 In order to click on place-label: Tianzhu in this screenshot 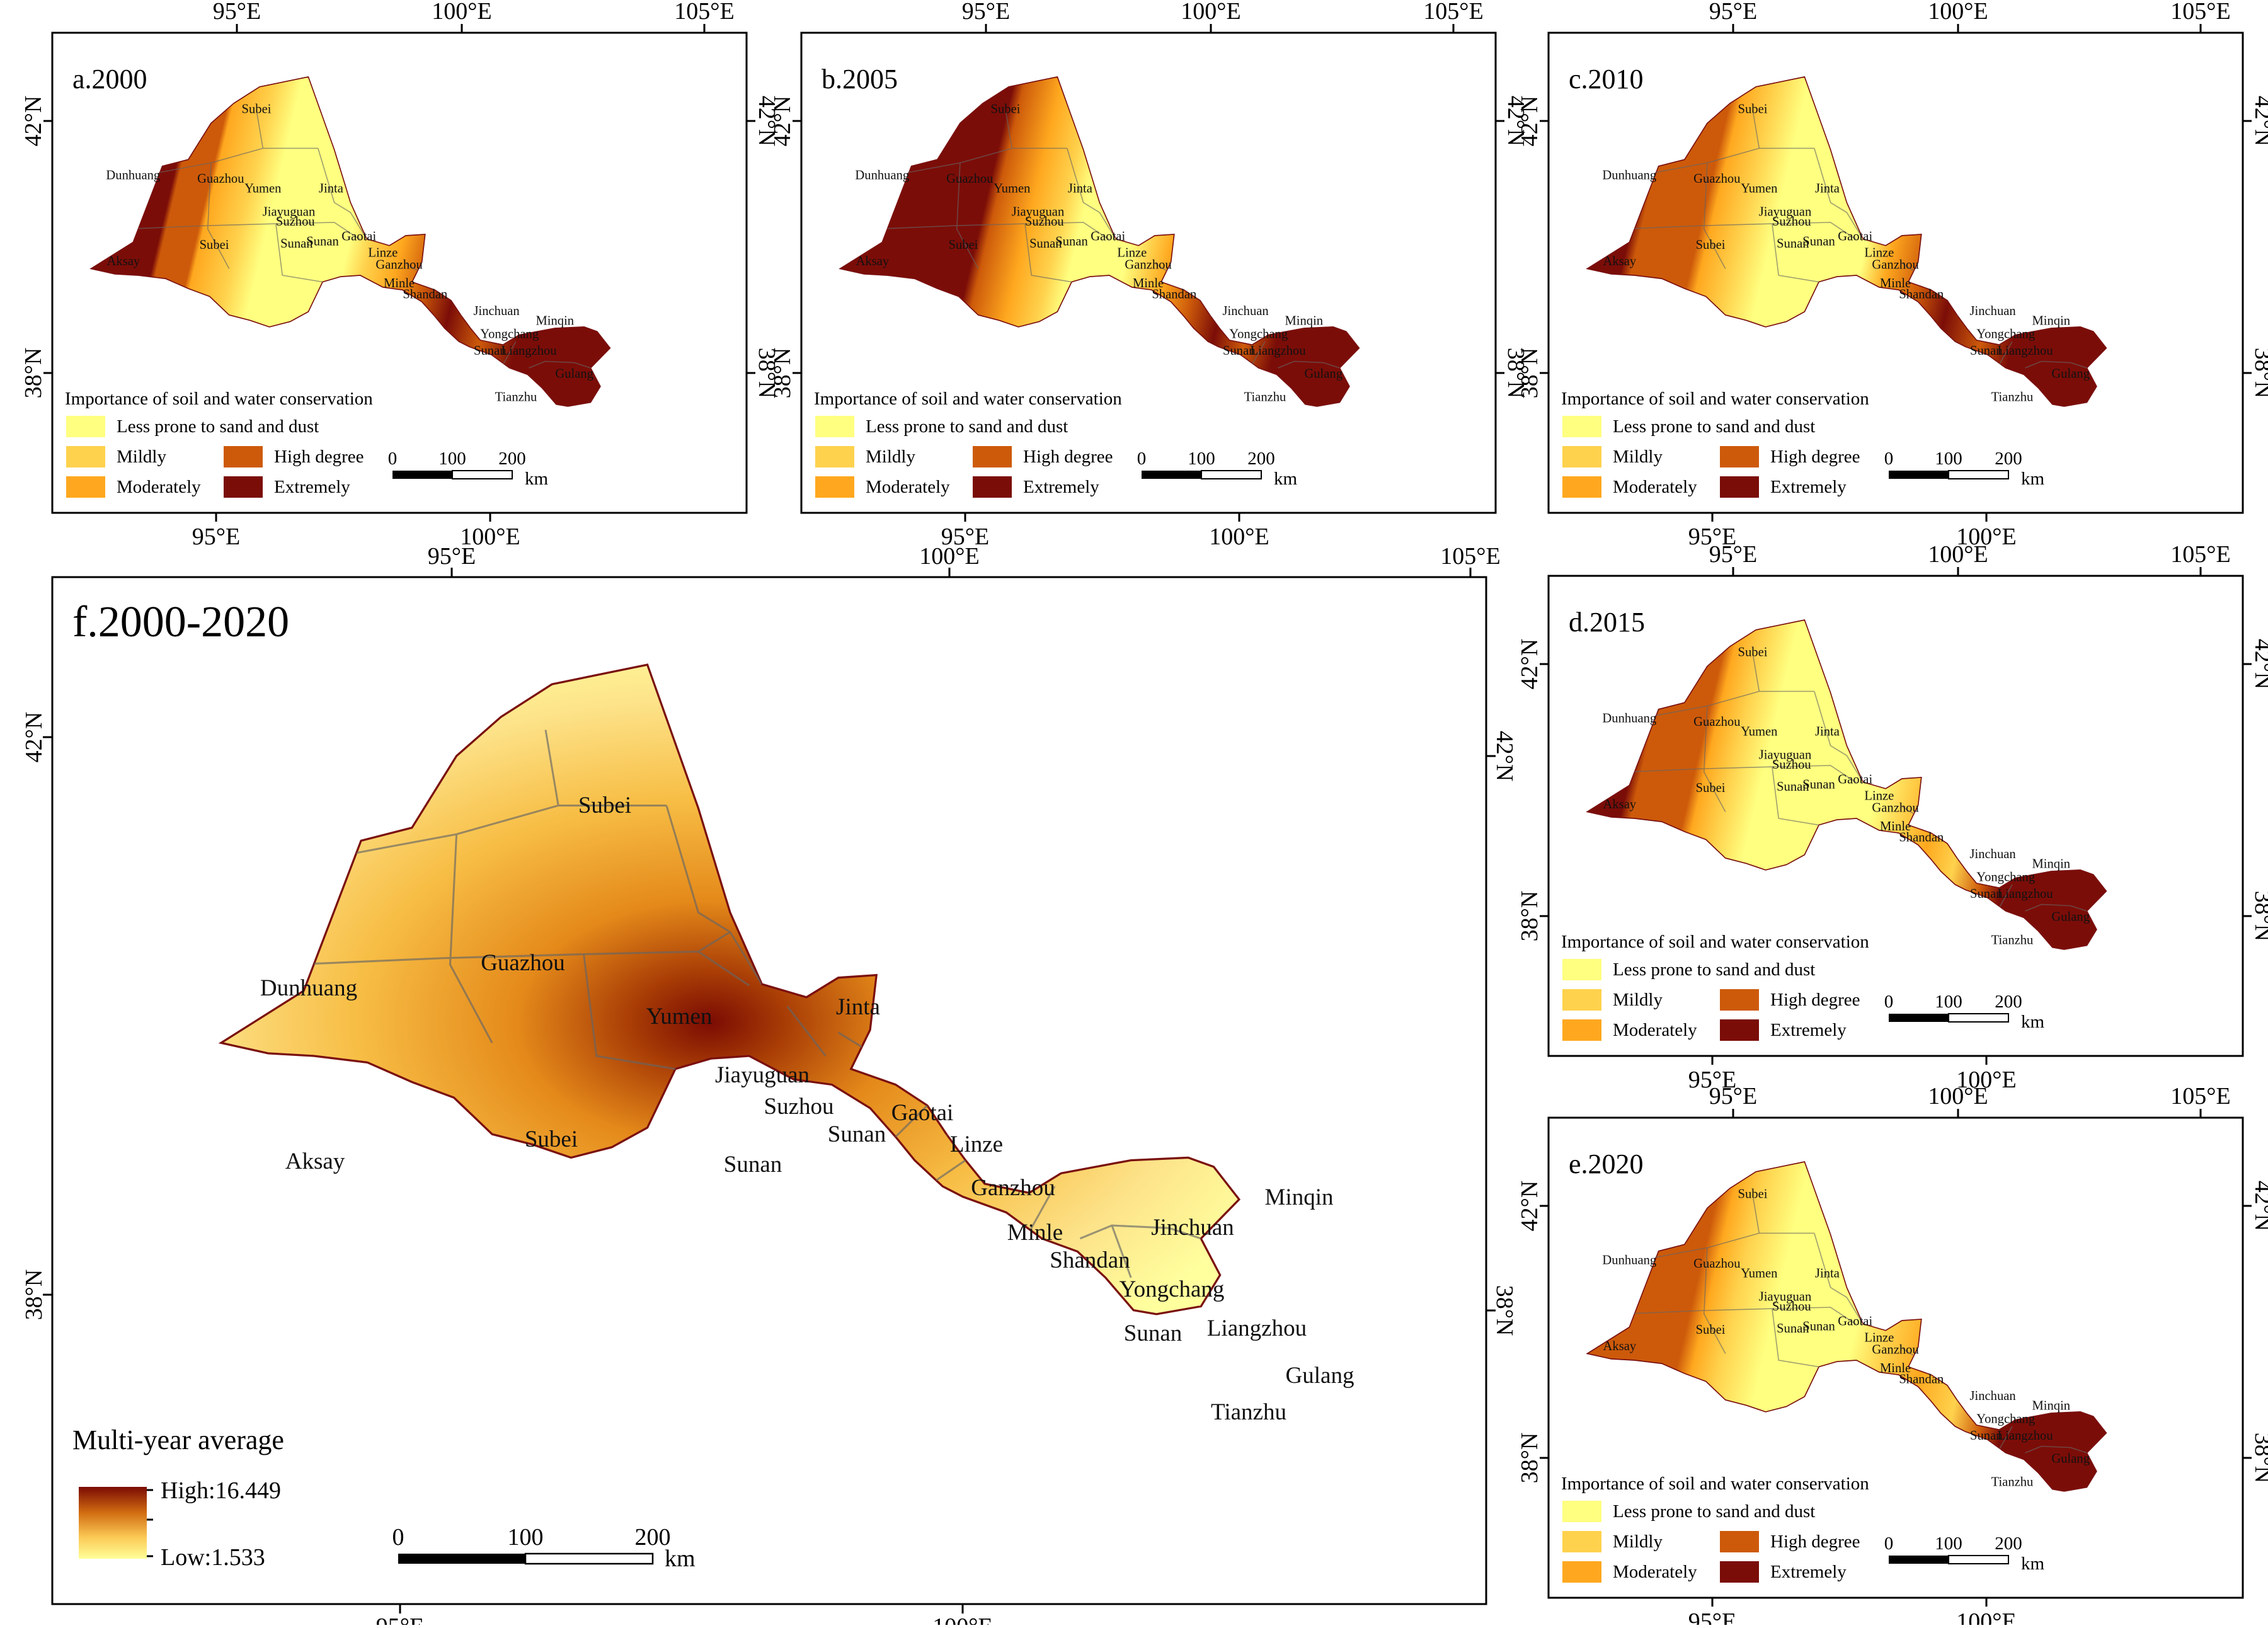, I will do `click(516, 396)`.